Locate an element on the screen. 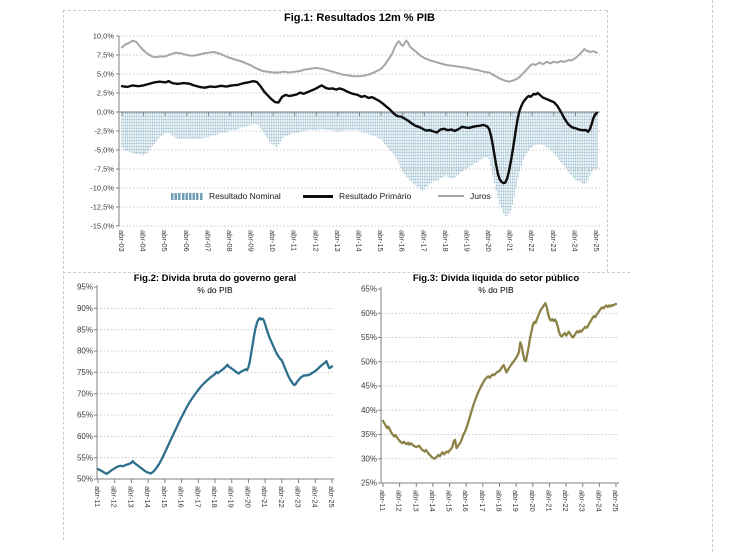 This screenshot has height=552, width=730. fig2-subtitle: % do PIB is located at coordinates (215, 290).